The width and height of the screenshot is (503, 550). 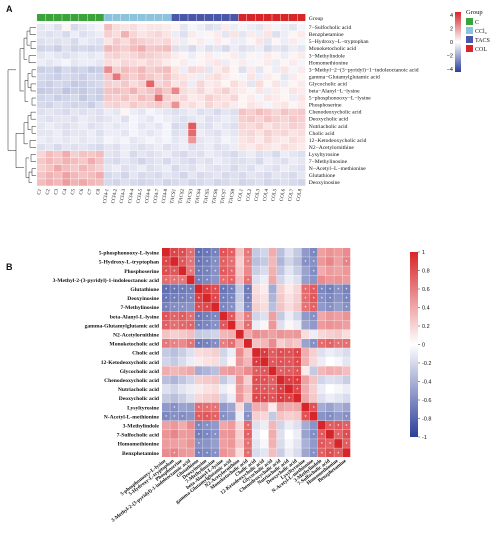 What do you see at coordinates (136, 335) in the screenshot?
I see `heatmap-b-row-label: N2-Acetylornithine` at bounding box center [136, 335].